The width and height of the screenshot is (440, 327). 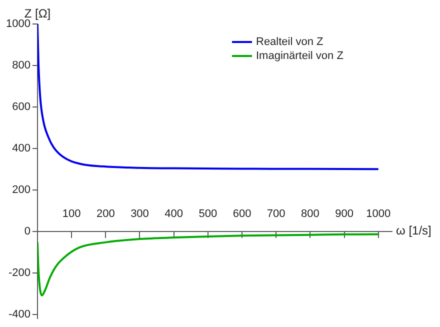 What do you see at coordinates (21, 106) in the screenshot?
I see `y-tick-label: 600` at bounding box center [21, 106].